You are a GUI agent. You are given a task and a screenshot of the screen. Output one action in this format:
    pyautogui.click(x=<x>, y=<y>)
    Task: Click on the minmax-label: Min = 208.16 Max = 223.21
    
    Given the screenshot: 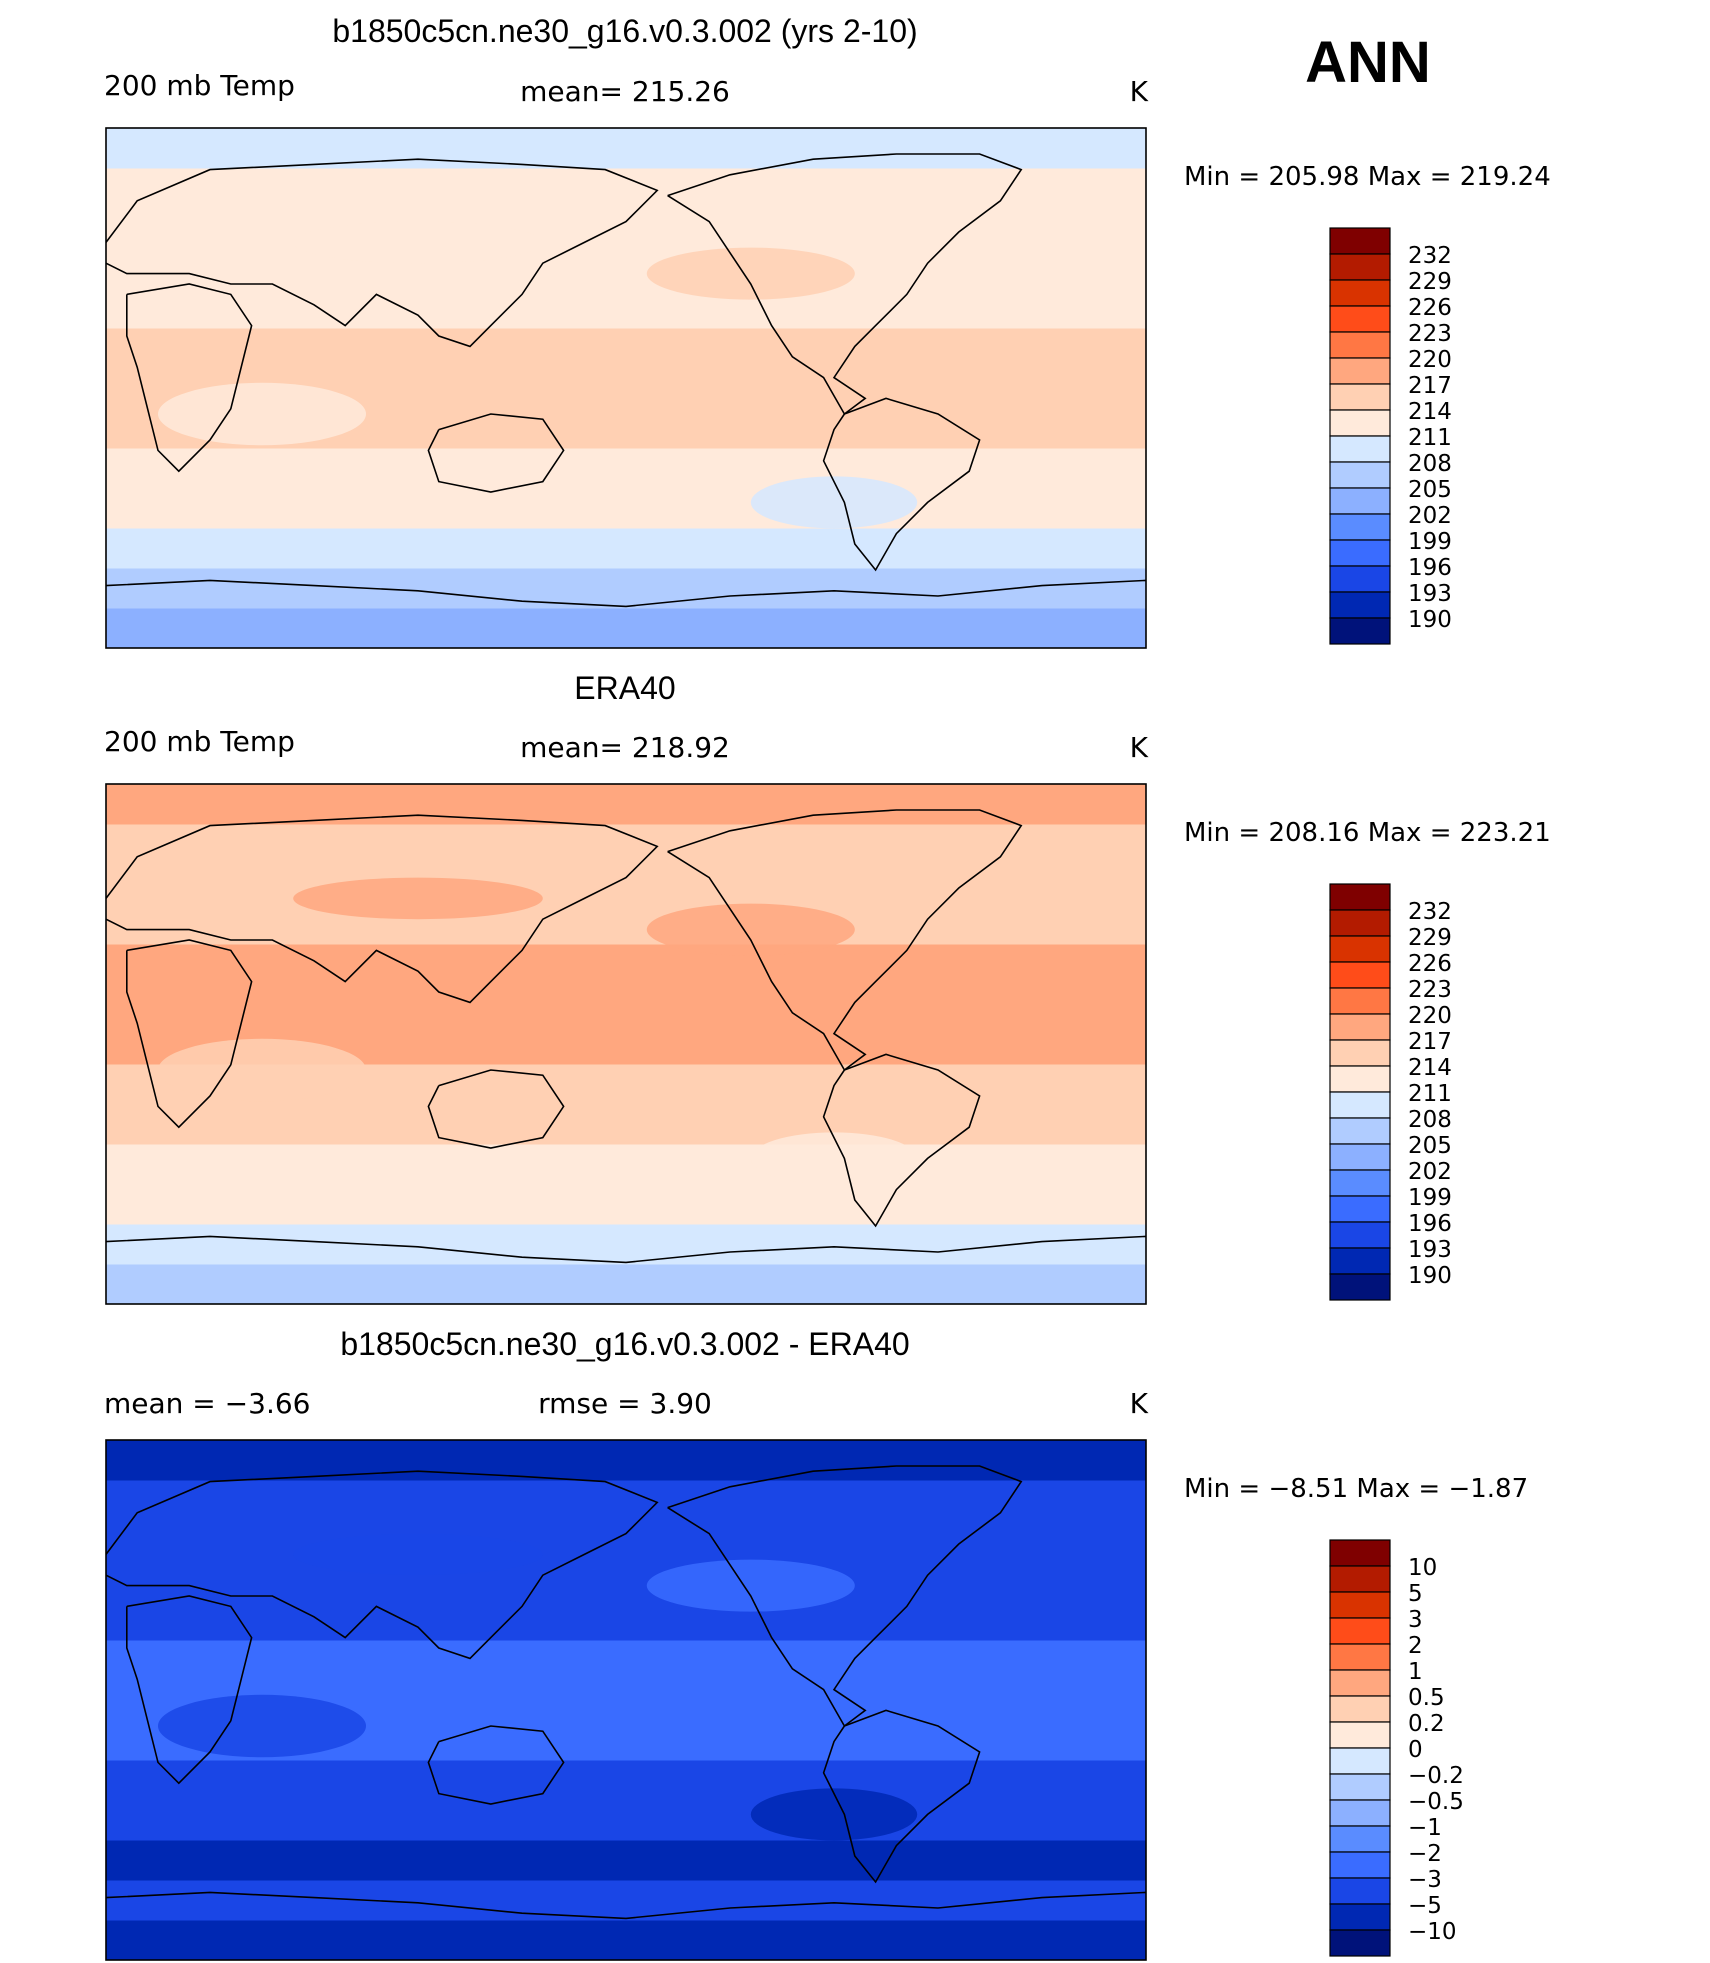 What is the action you would take?
    pyautogui.click(x=1367, y=833)
    